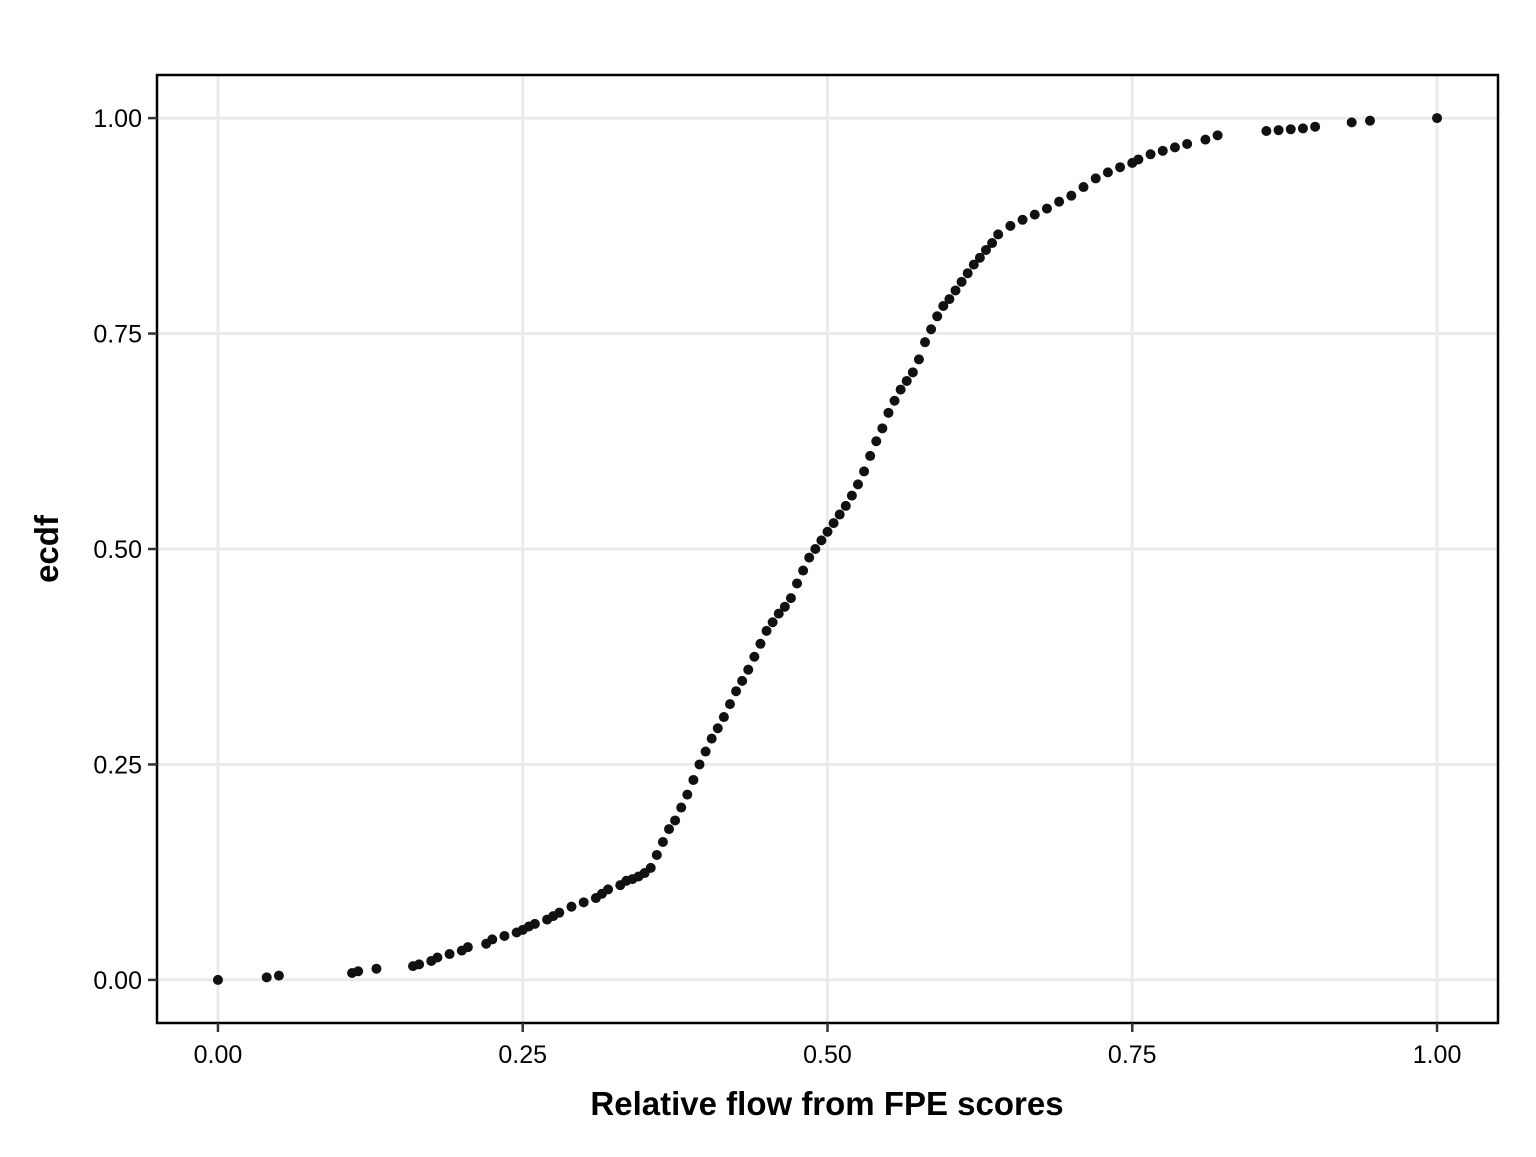 This screenshot has width=1536, height=1157. What do you see at coordinates (117, 981) in the screenshot?
I see `y-tick-label: 0.00` at bounding box center [117, 981].